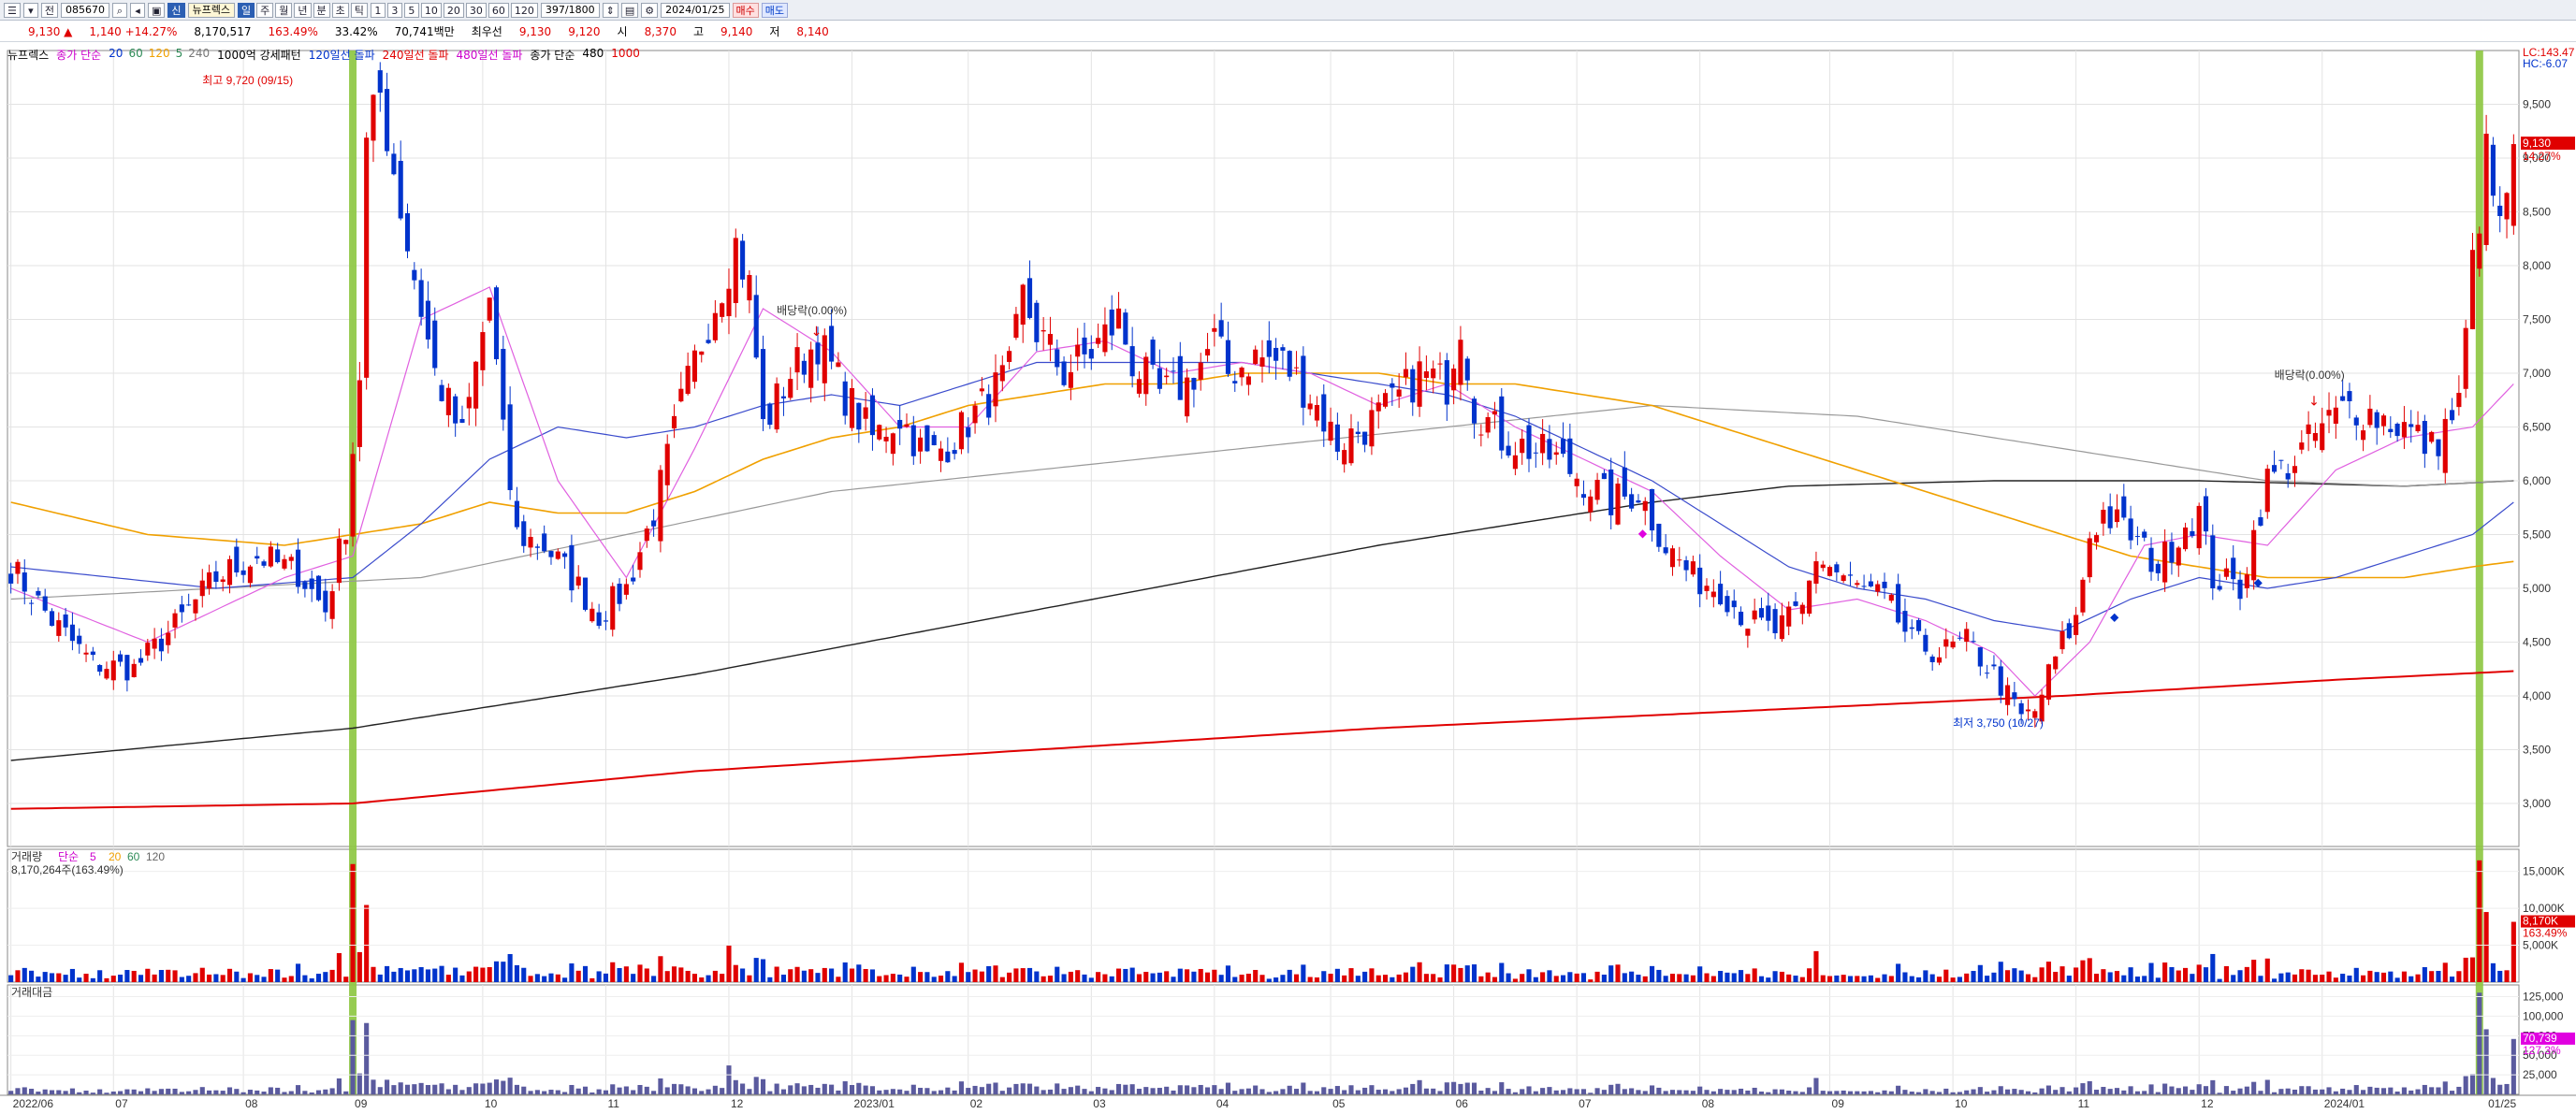 Image resolution: width=2576 pixels, height=1114 pixels. I want to click on period-button-월: 월, so click(284, 10).